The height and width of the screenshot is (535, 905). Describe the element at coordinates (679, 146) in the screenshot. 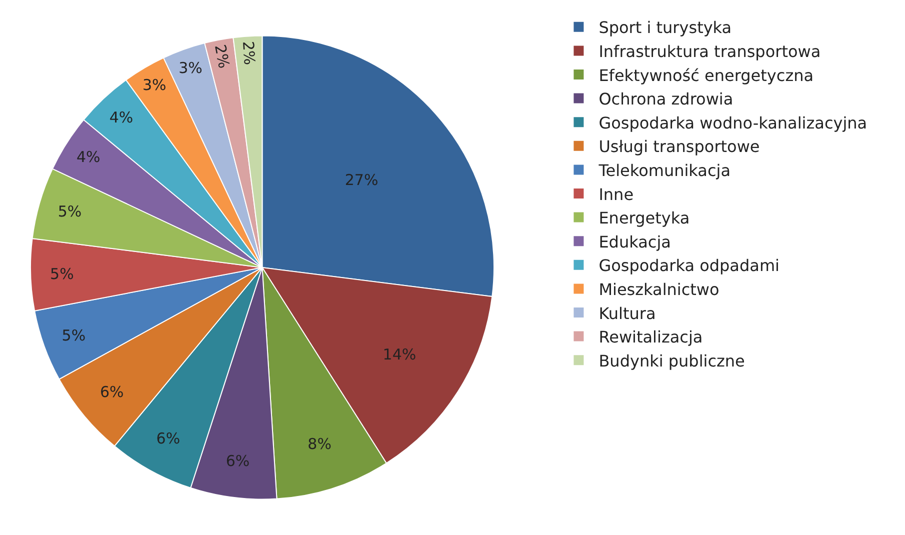

I see `legend-label: Usługi transportowe` at that location.